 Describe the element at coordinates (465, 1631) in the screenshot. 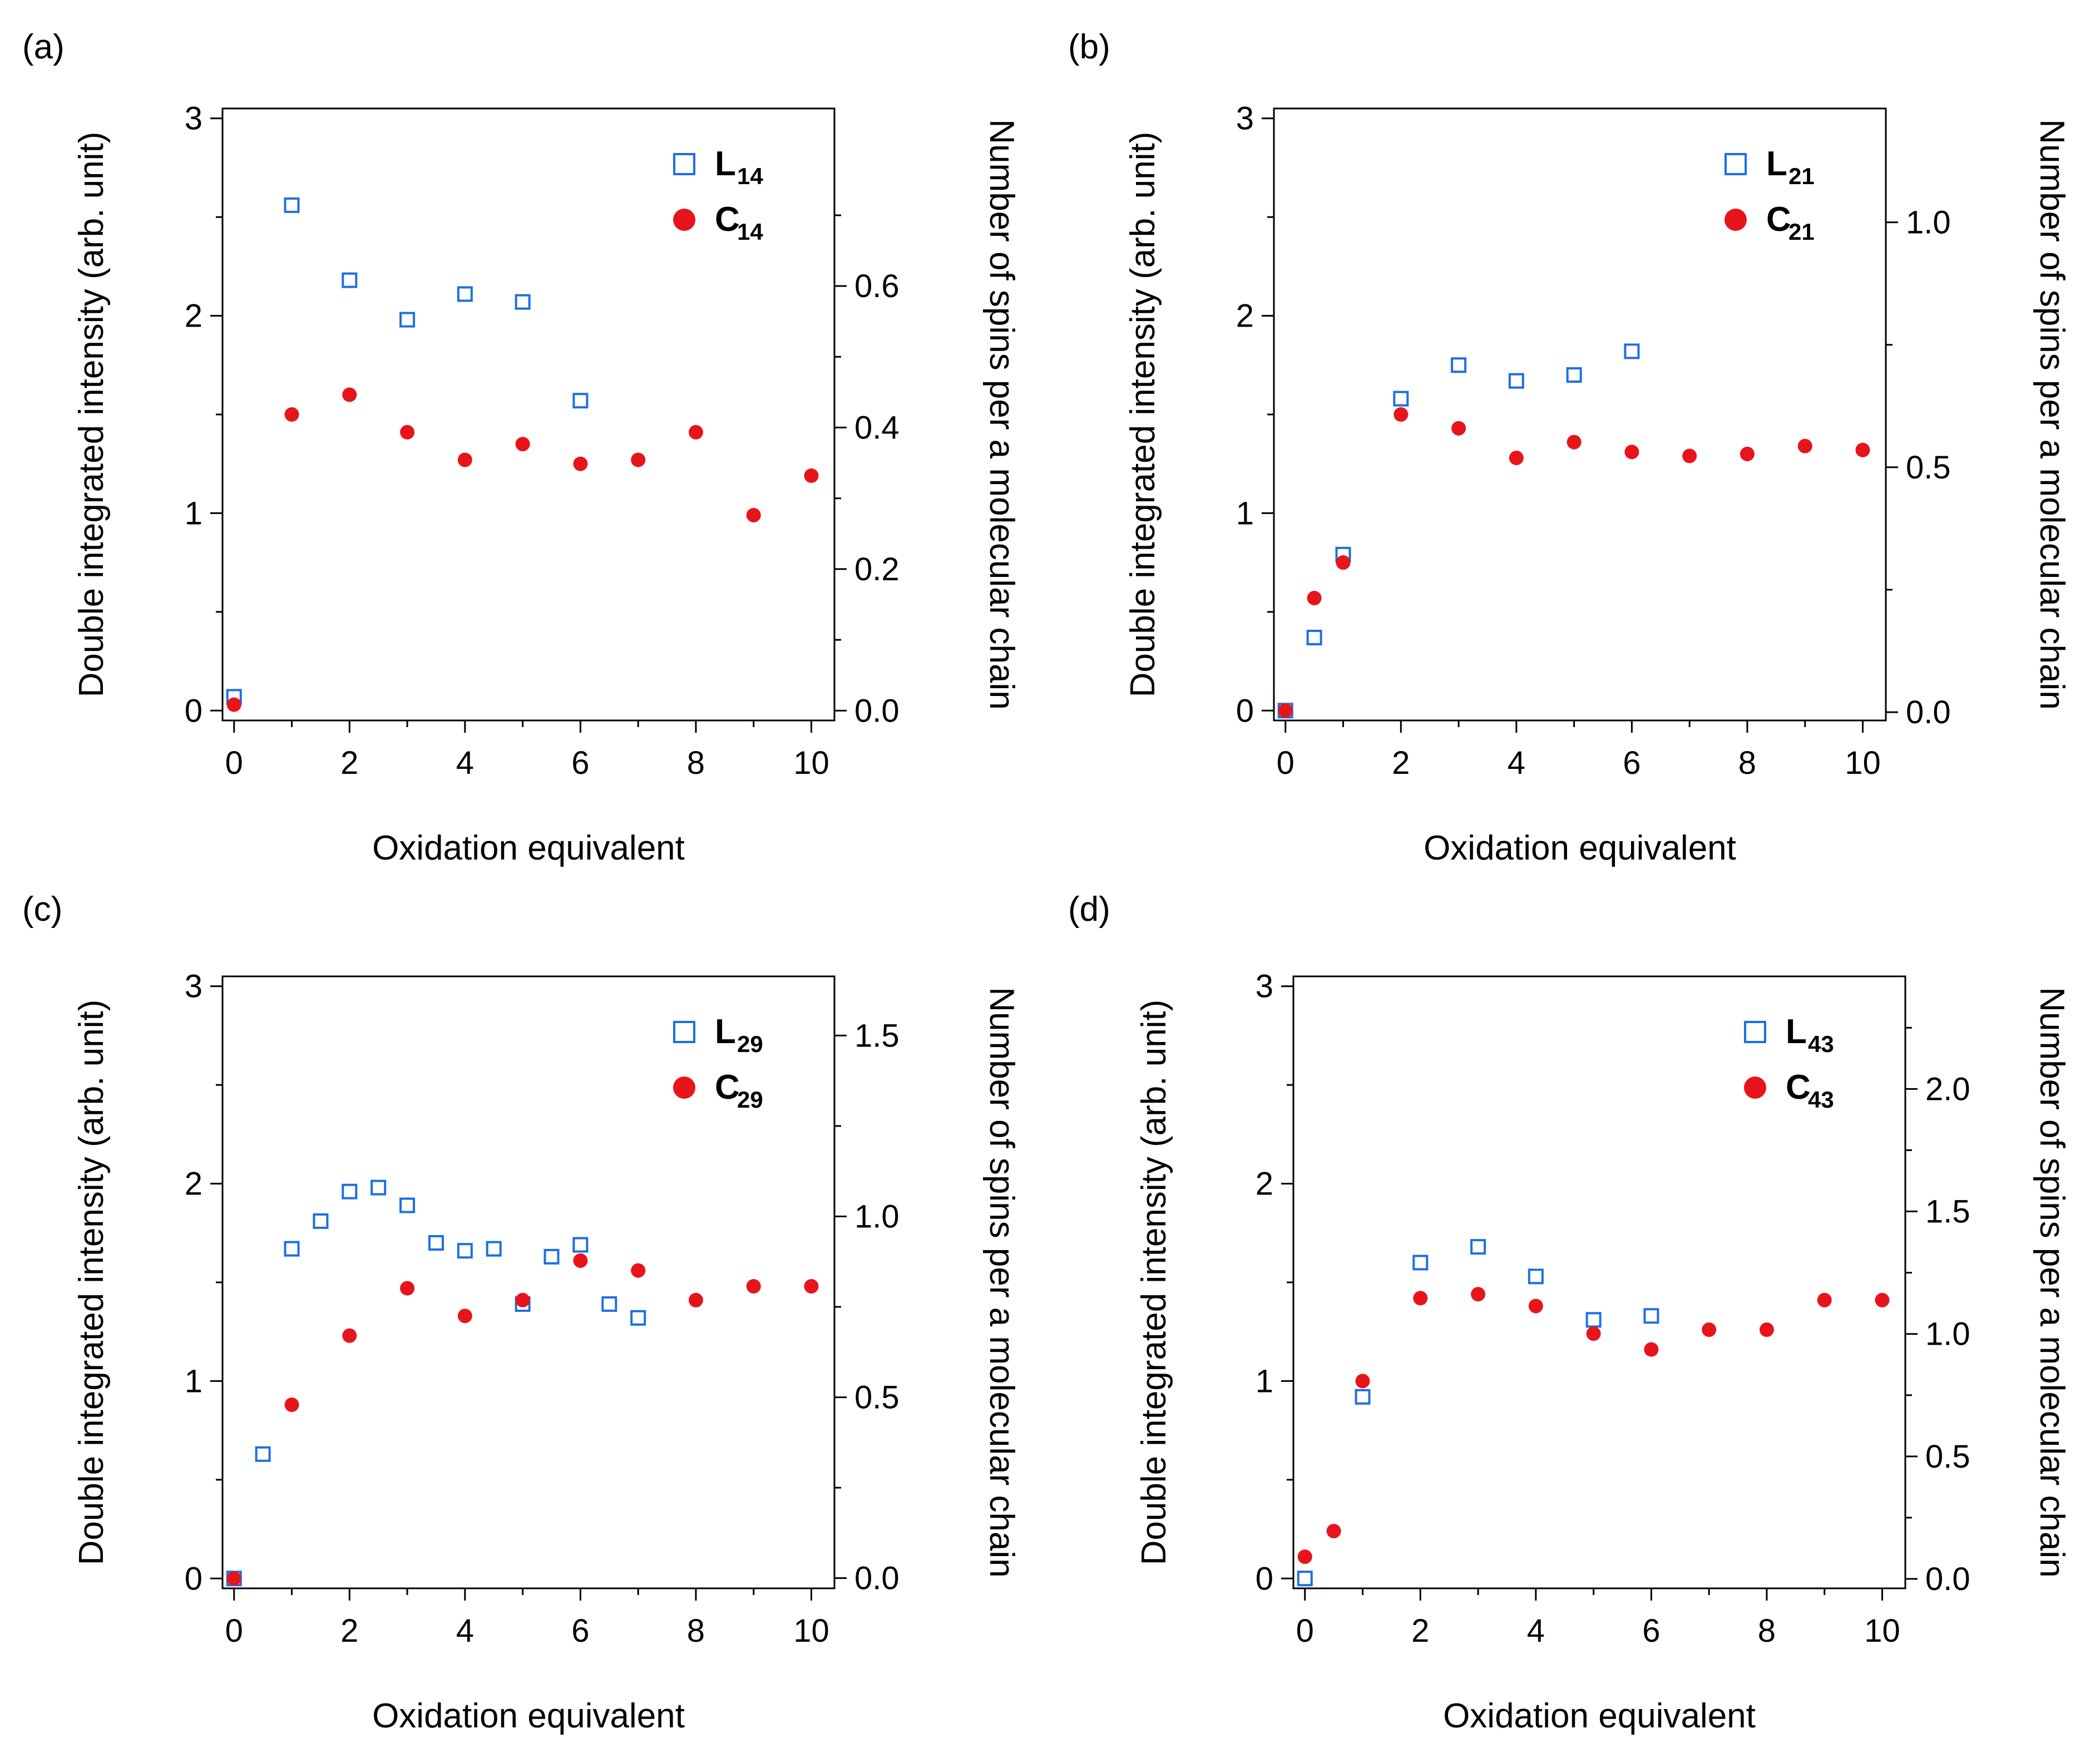

I see `x-tick-label: 4` at that location.